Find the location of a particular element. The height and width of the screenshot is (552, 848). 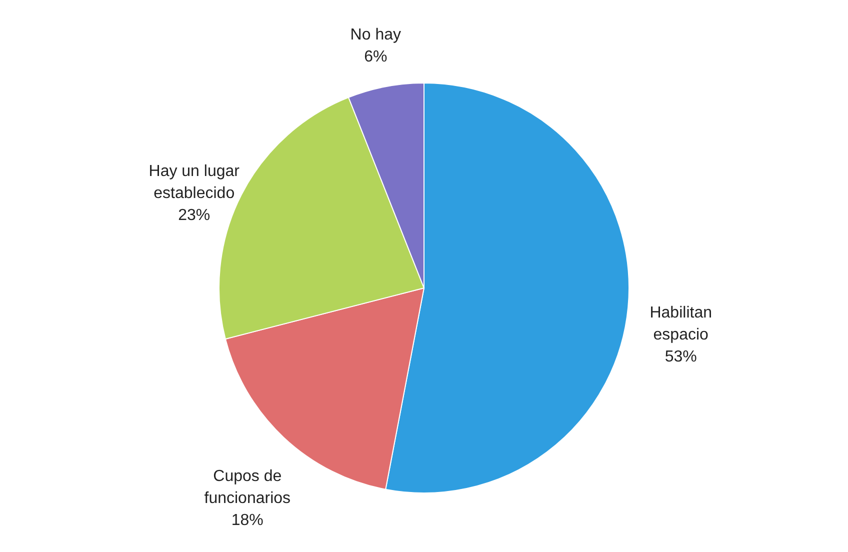

data-label: 53% is located at coordinates (680, 357).